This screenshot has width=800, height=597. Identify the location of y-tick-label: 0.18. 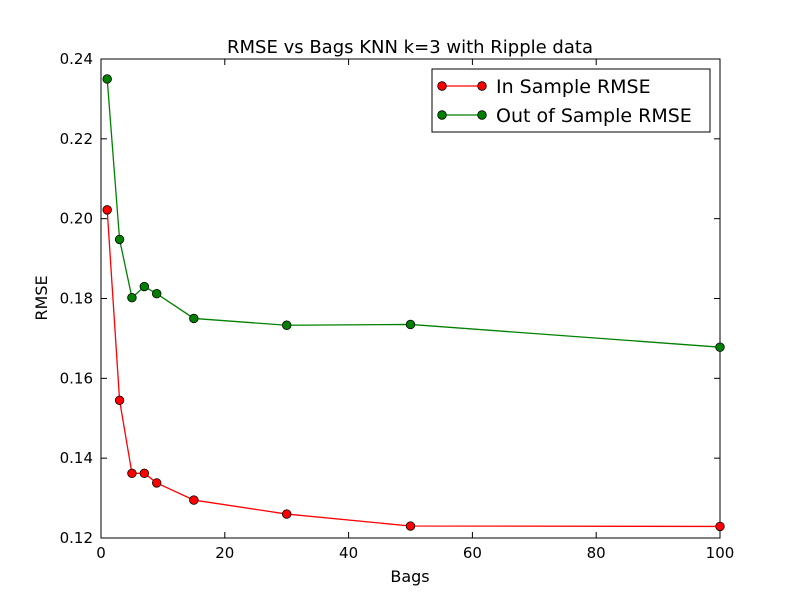
(76, 299).